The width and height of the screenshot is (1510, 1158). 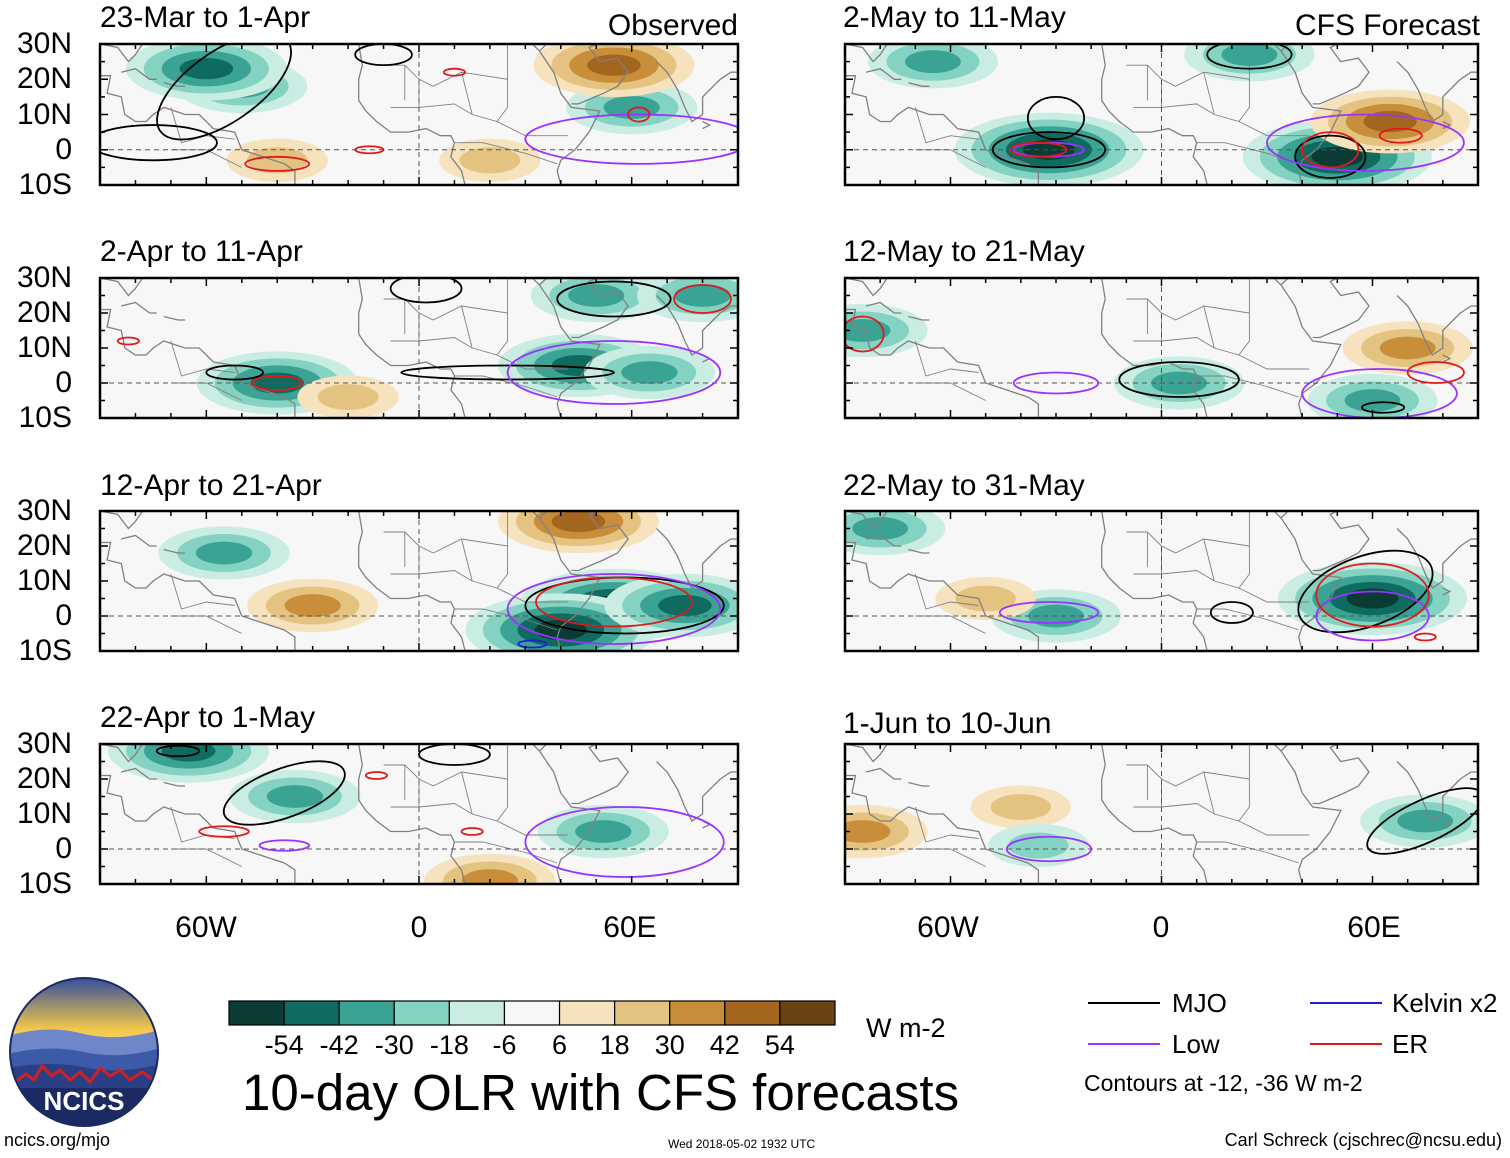 What do you see at coordinates (1223, 1083) in the screenshot?
I see `legend-contour-note: Contours at -12, -36 W m-2` at bounding box center [1223, 1083].